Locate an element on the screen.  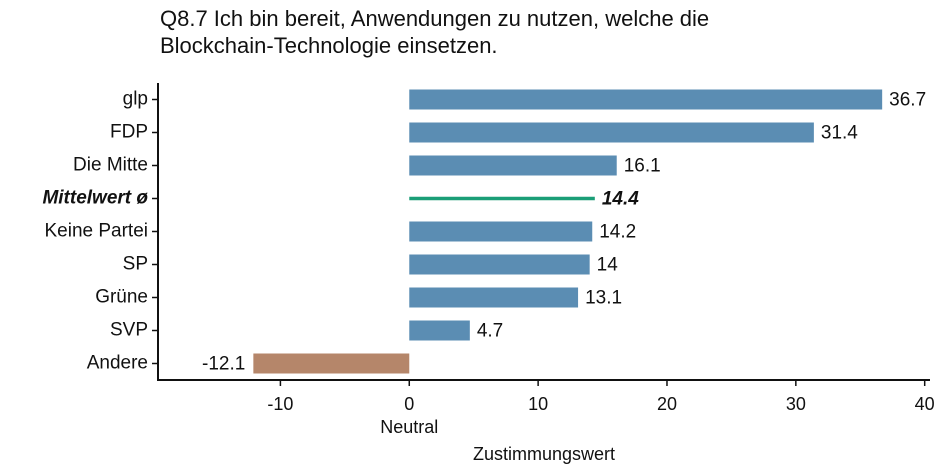
value-label: 14 is located at coordinates (608, 265).